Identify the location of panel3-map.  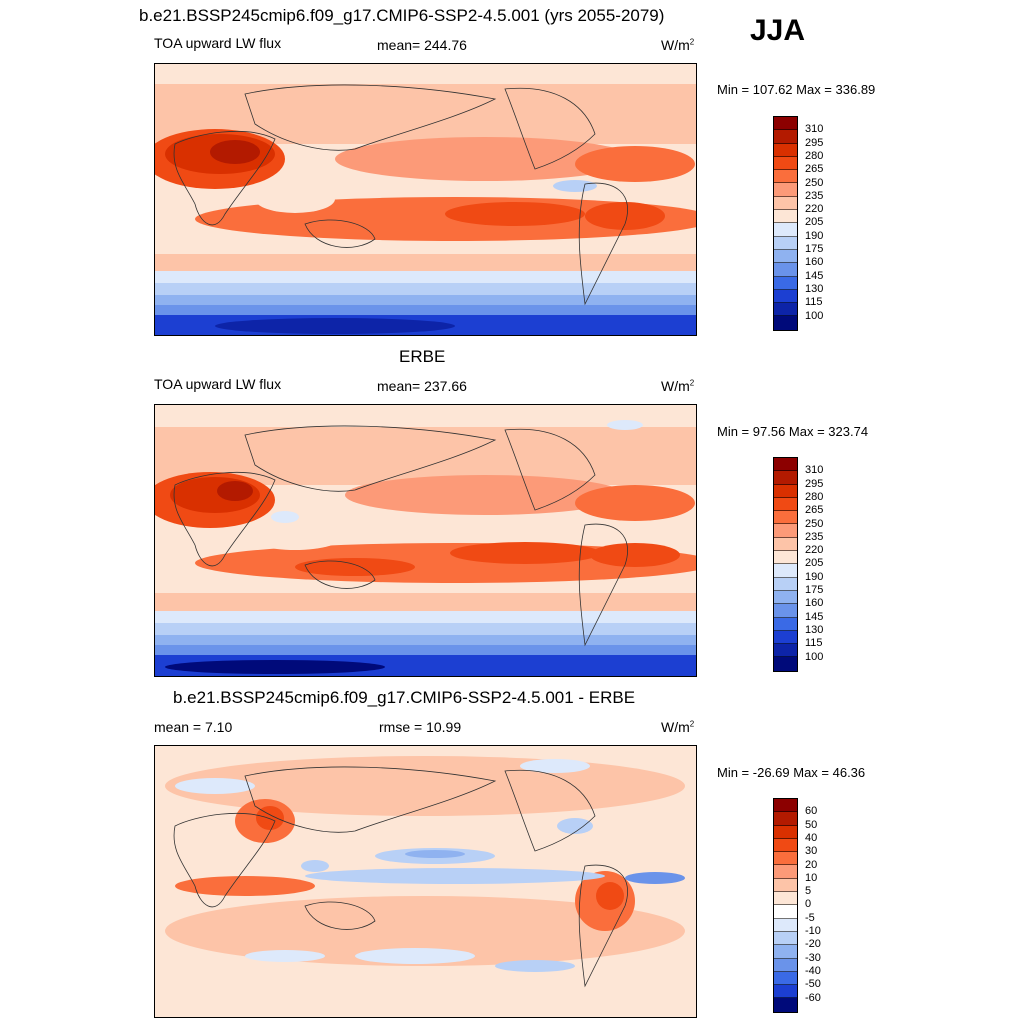
(425, 881).